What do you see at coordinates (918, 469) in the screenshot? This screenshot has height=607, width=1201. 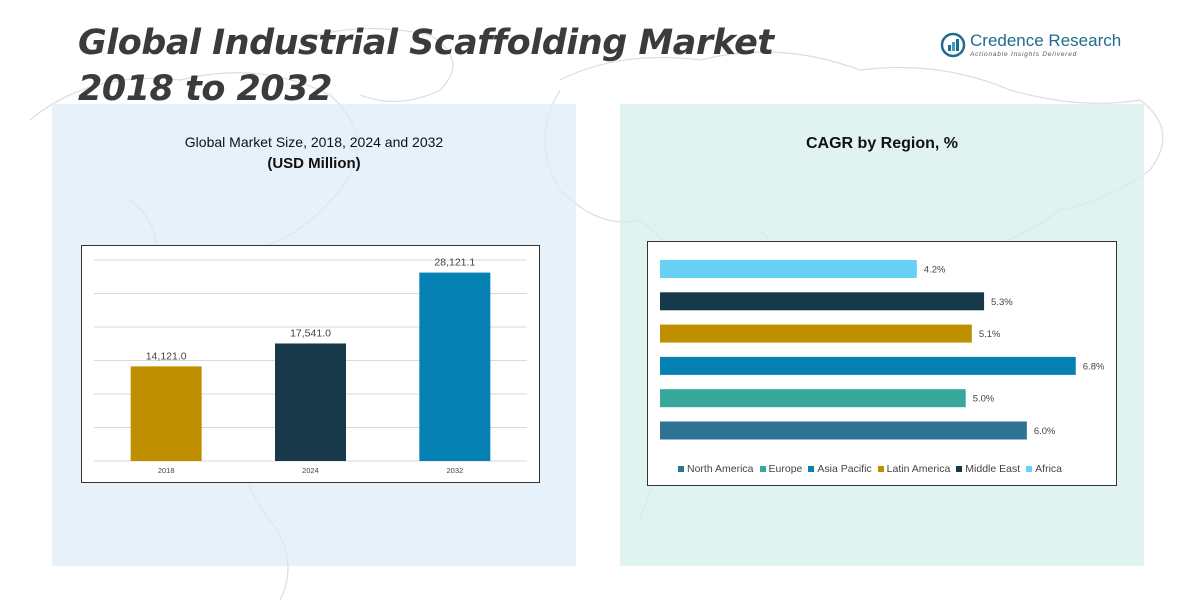 I see `legend-label: Latin America` at bounding box center [918, 469].